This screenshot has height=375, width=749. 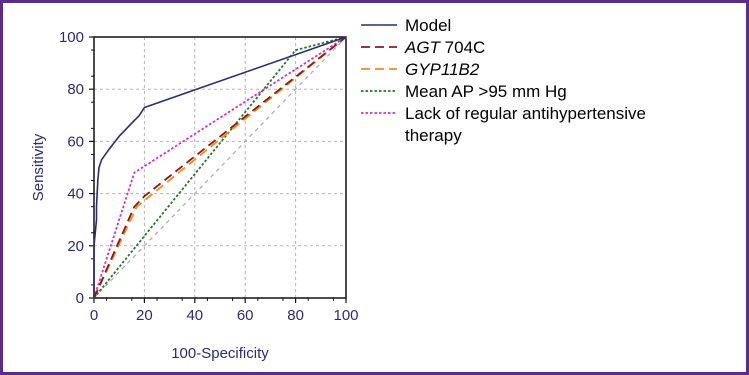 What do you see at coordinates (433, 135) in the screenshot?
I see `legend-label-4-line1: therapy` at bounding box center [433, 135].